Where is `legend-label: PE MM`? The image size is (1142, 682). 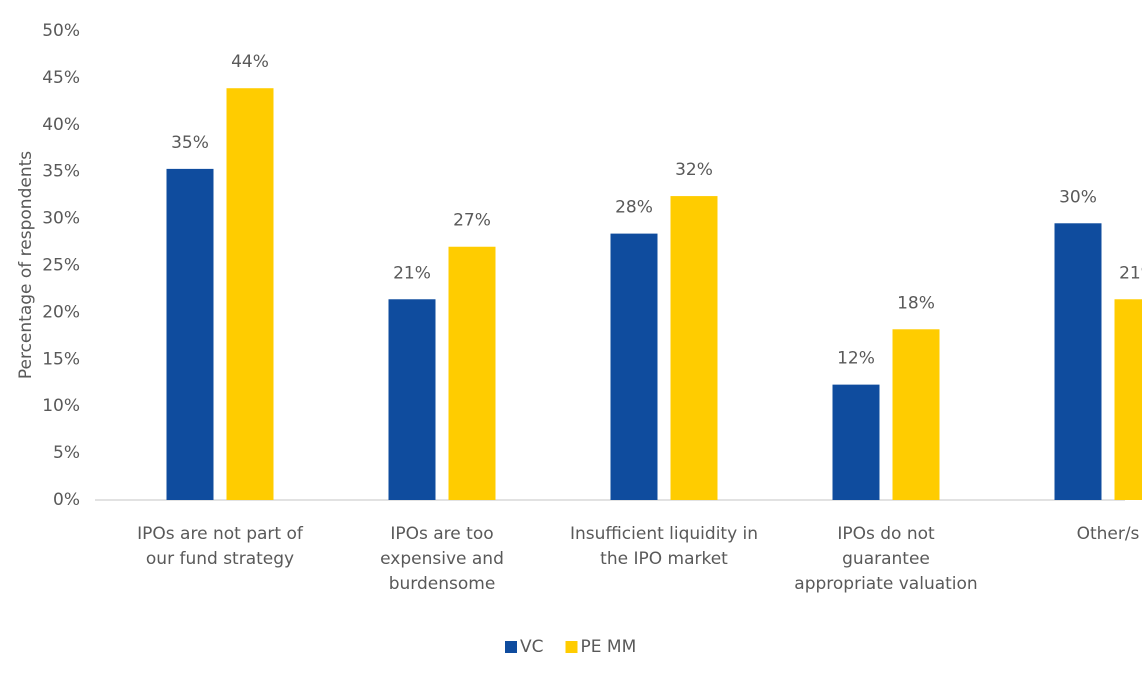
legend-label: PE MM is located at coordinates (609, 647).